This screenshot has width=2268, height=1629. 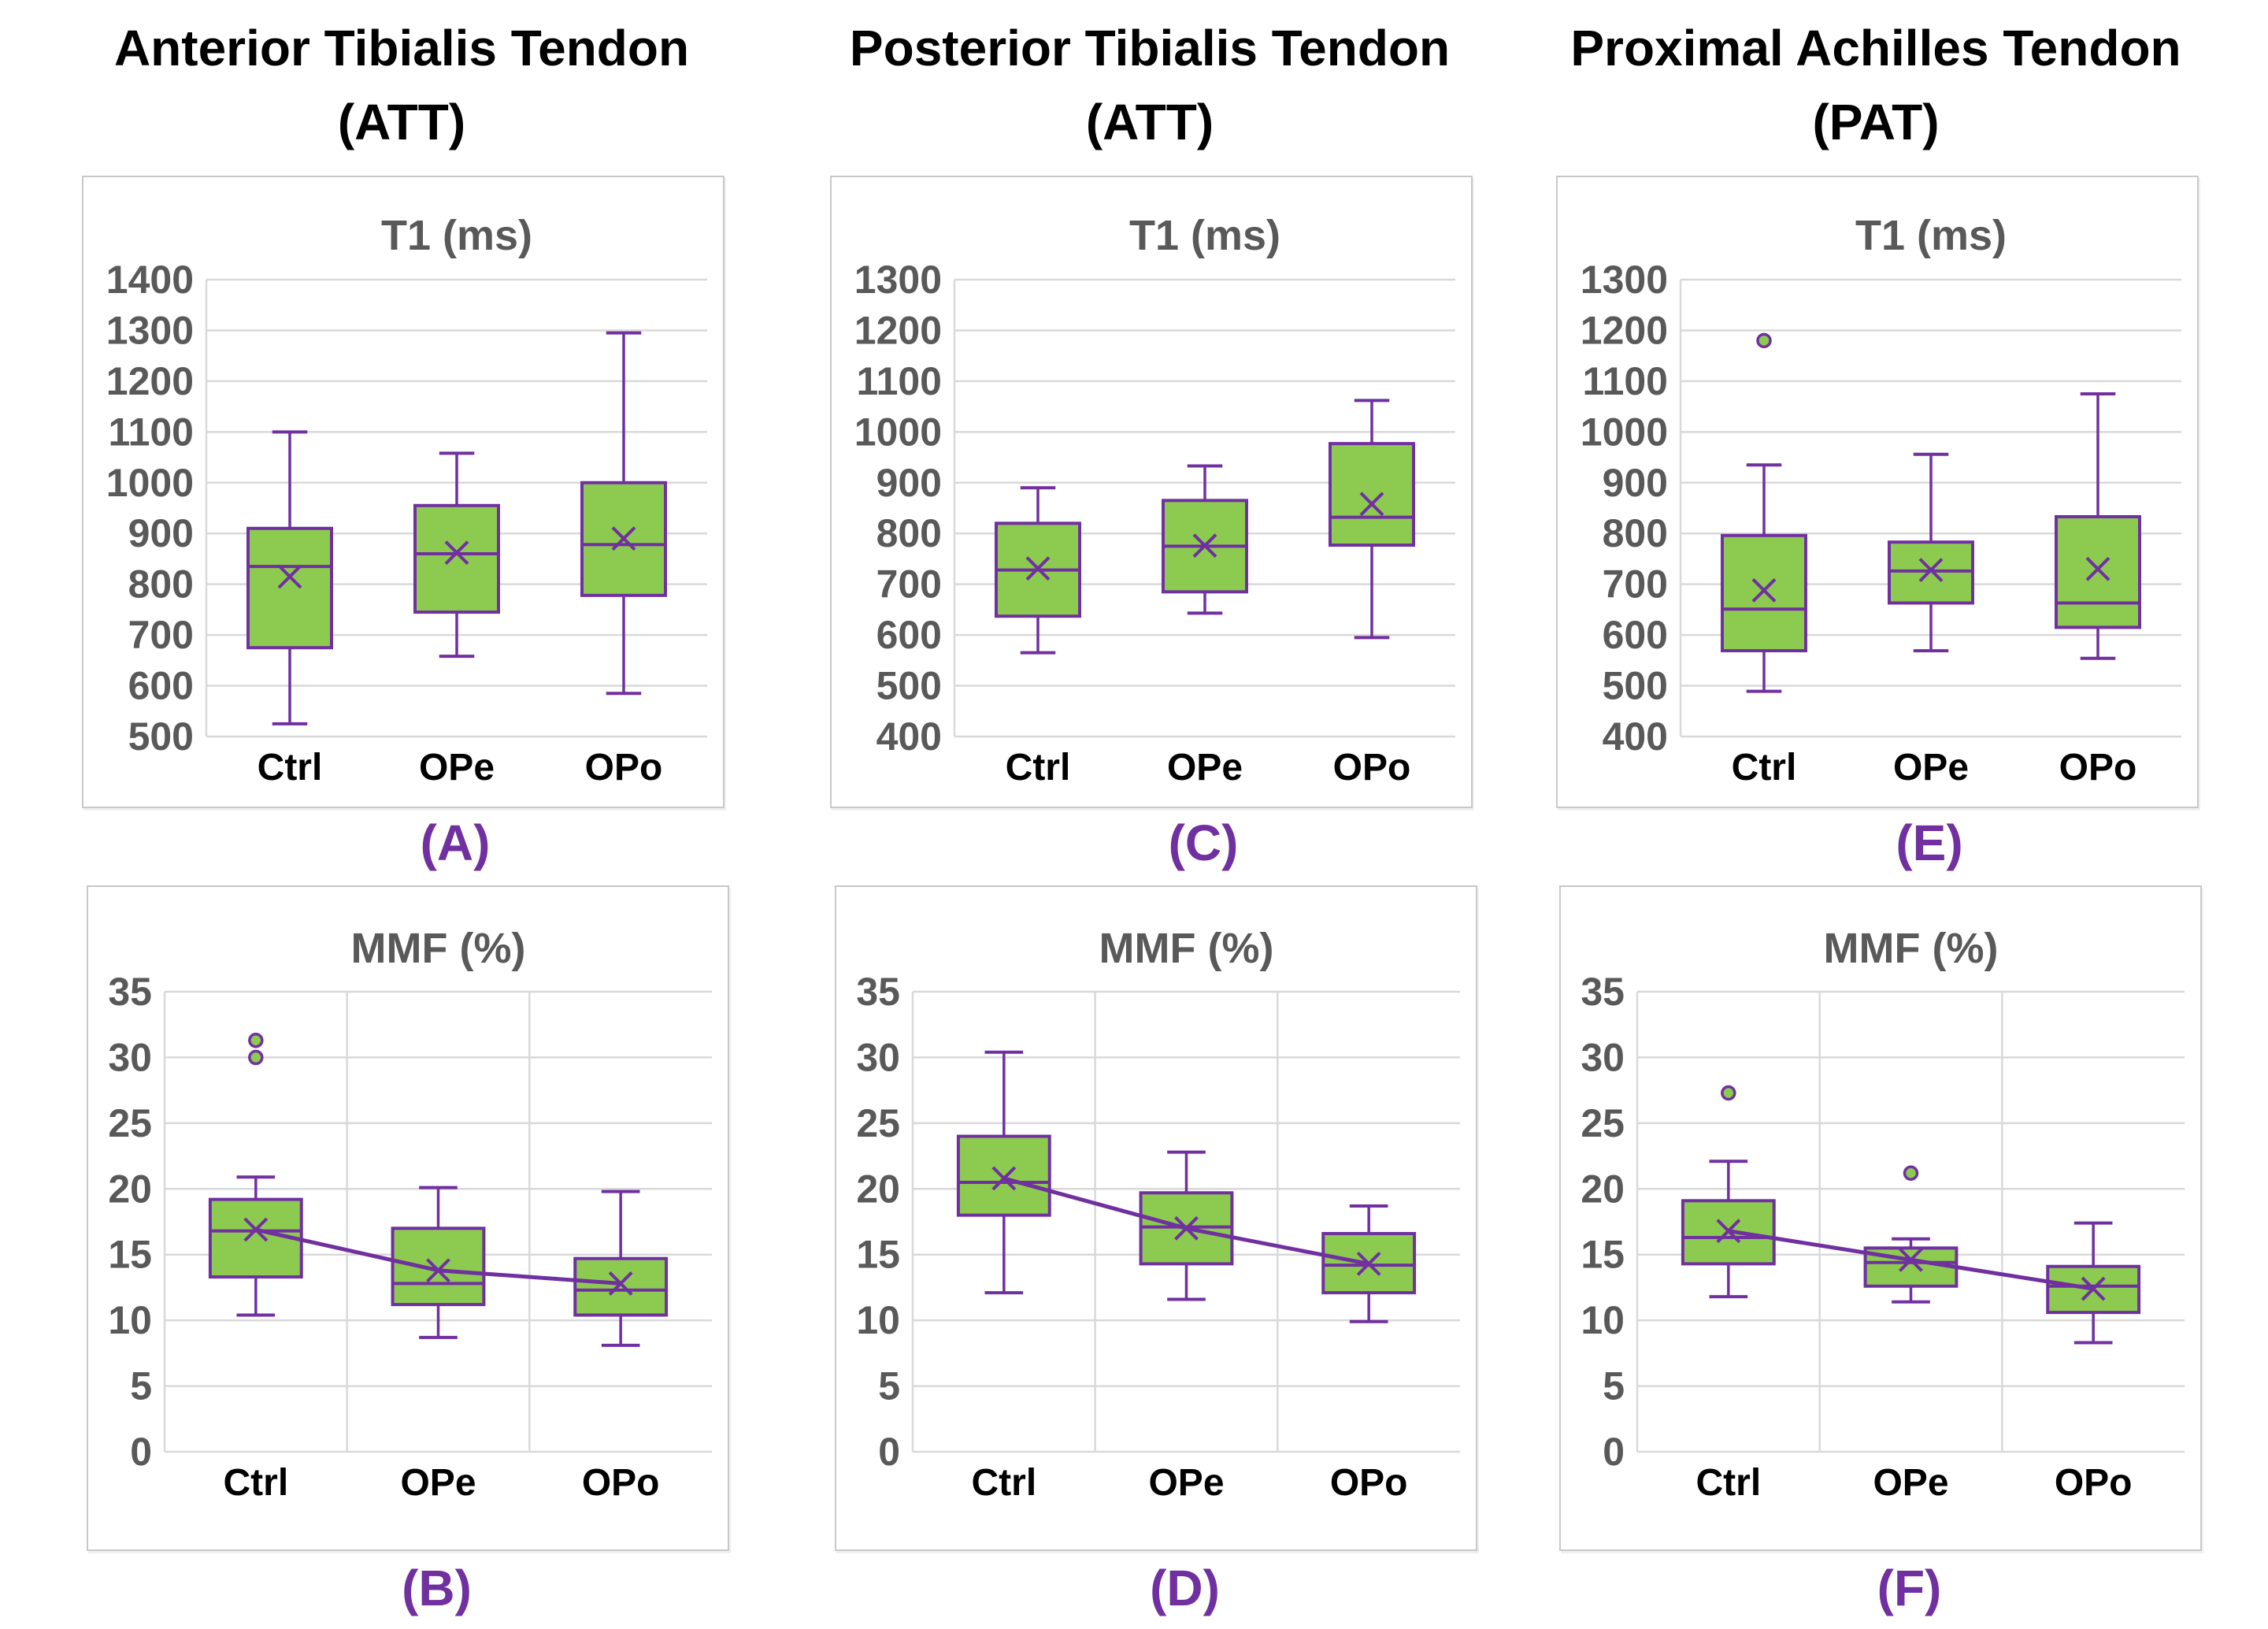 I want to click on chart-title: T1 (ms), so click(x=1204, y=235).